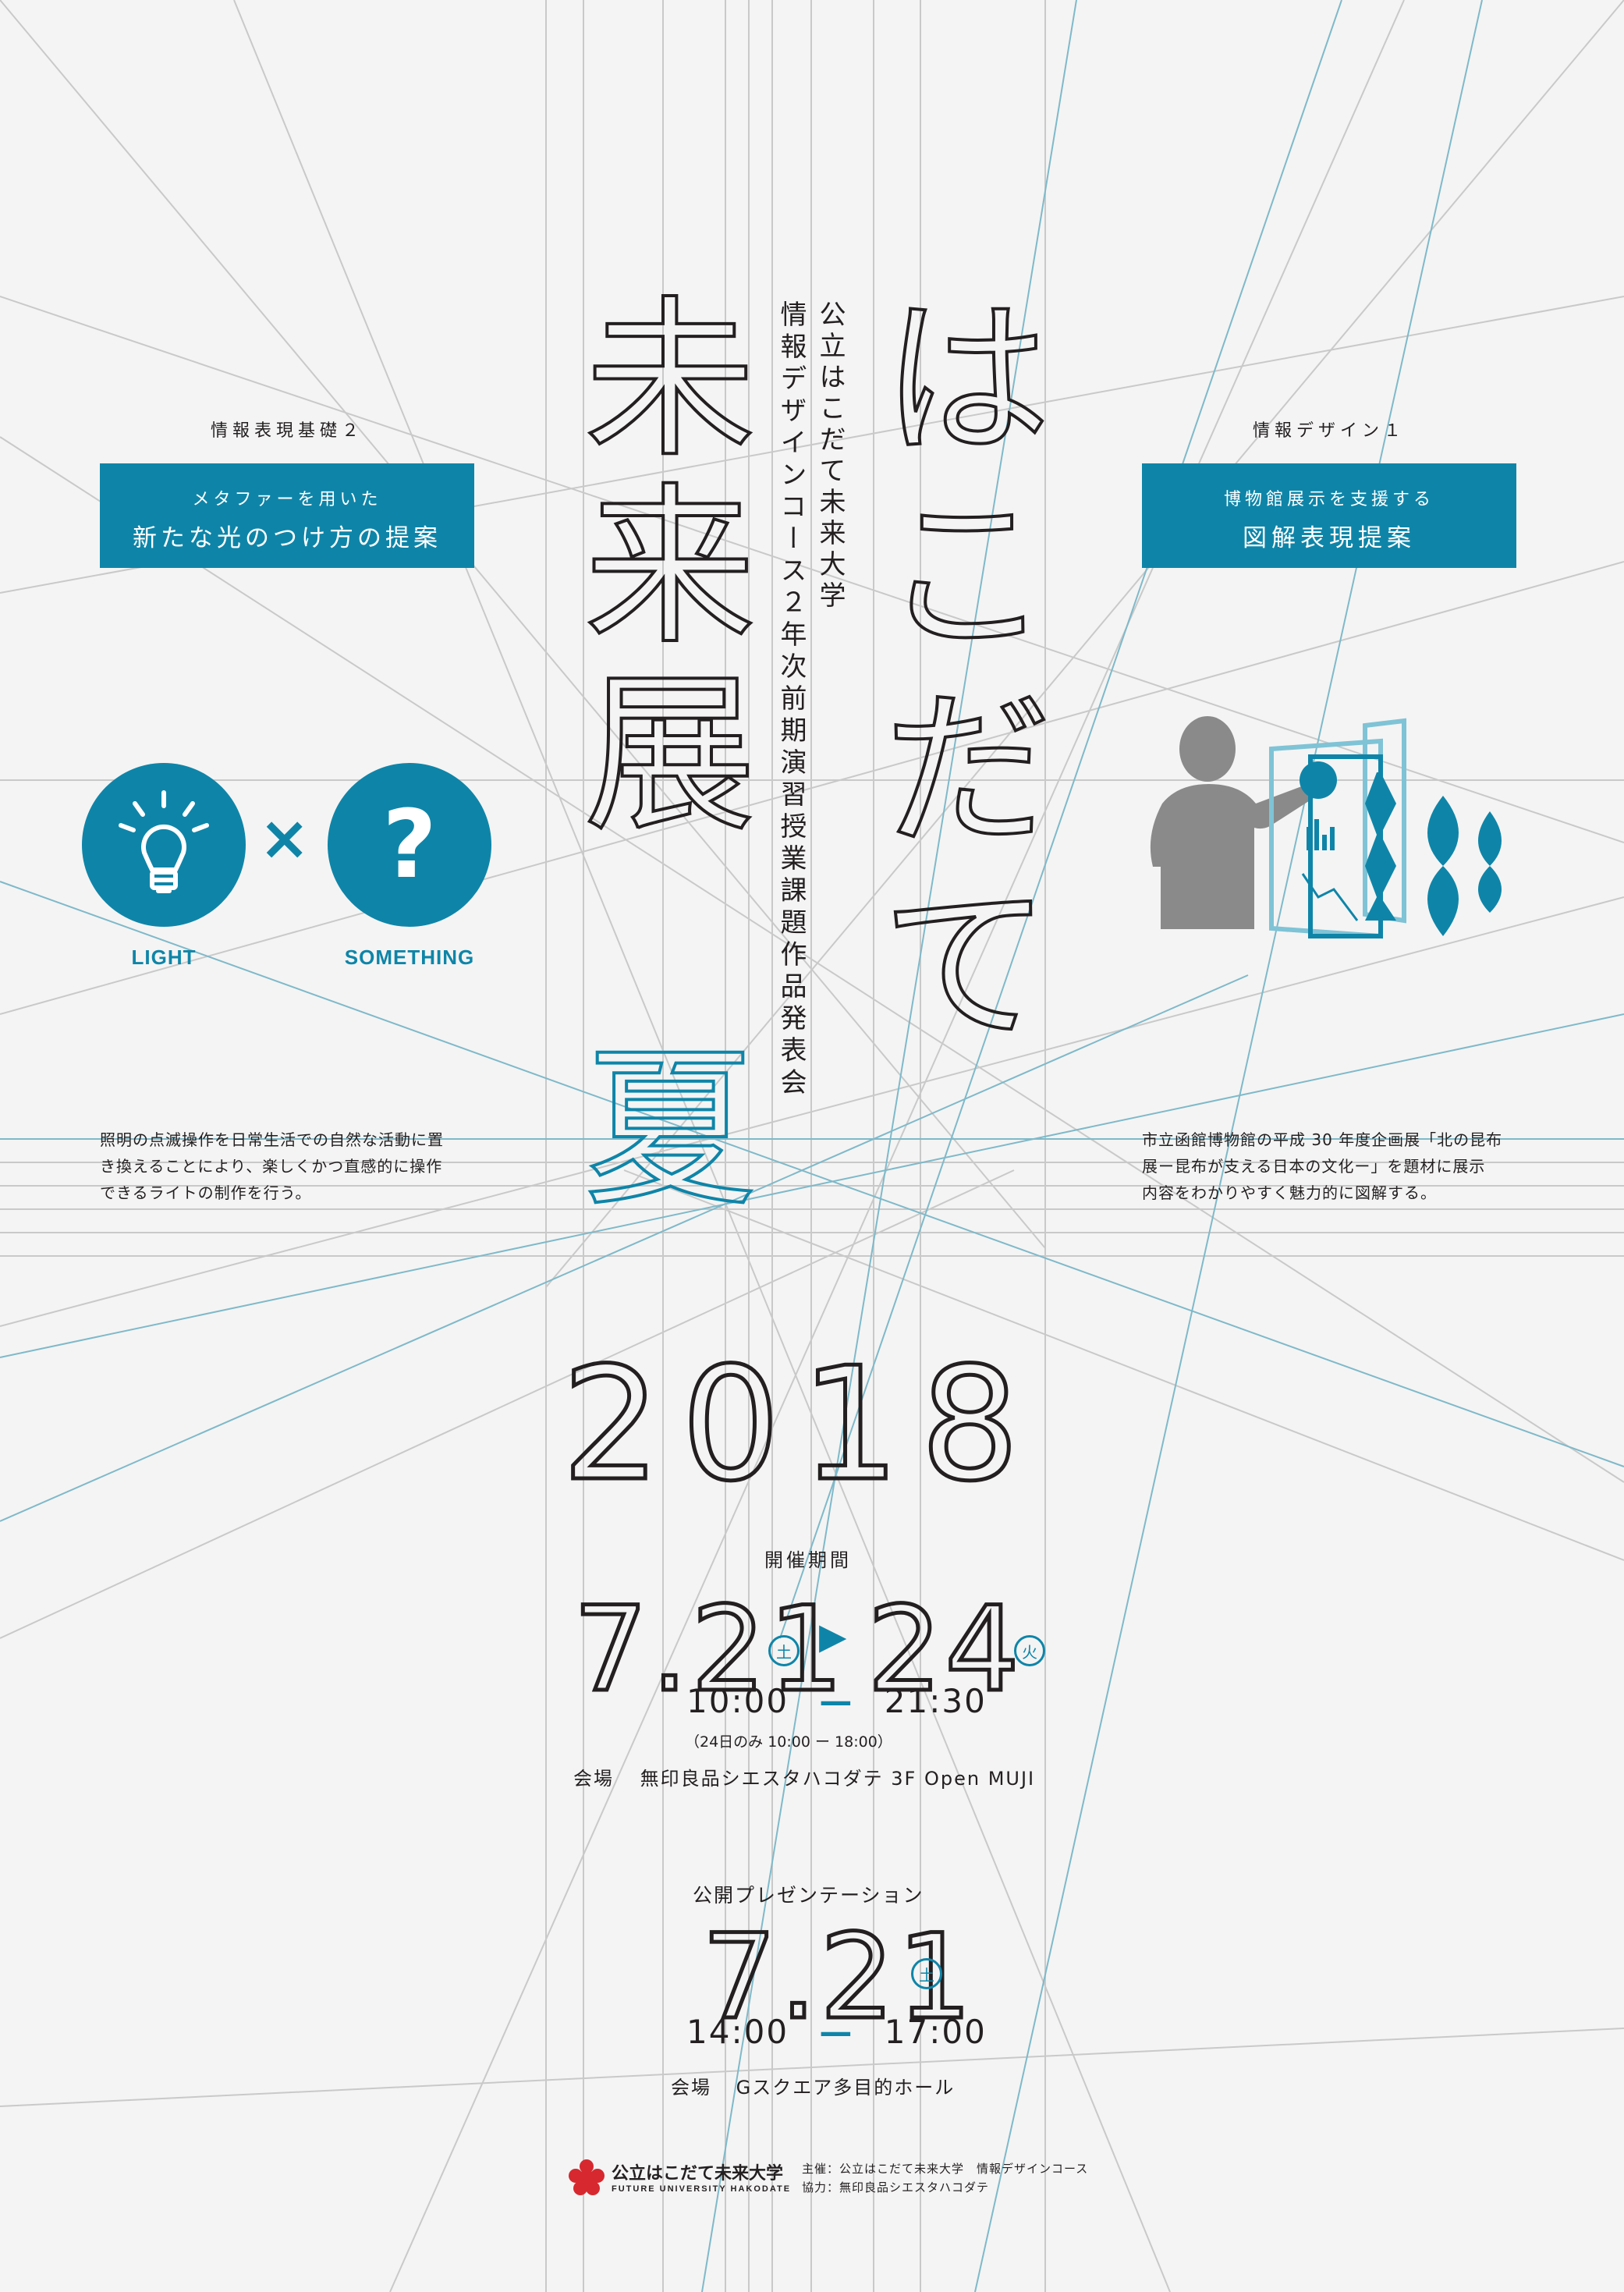 The image size is (1624, 2292). What do you see at coordinates (1329, 538) in the screenshot?
I see `right-box-line2: 図解表現提案` at bounding box center [1329, 538].